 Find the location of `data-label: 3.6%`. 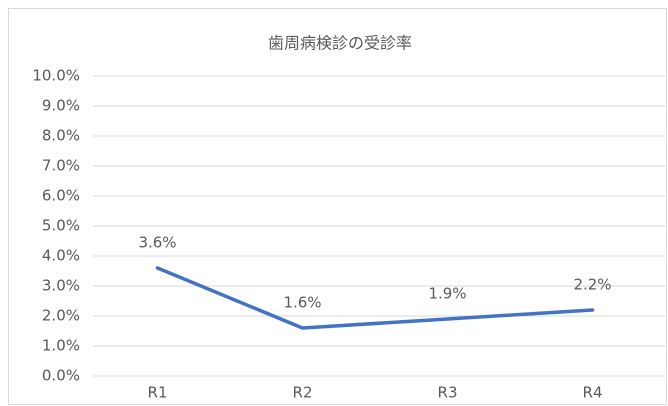

data-label: 3.6% is located at coordinates (157, 243).